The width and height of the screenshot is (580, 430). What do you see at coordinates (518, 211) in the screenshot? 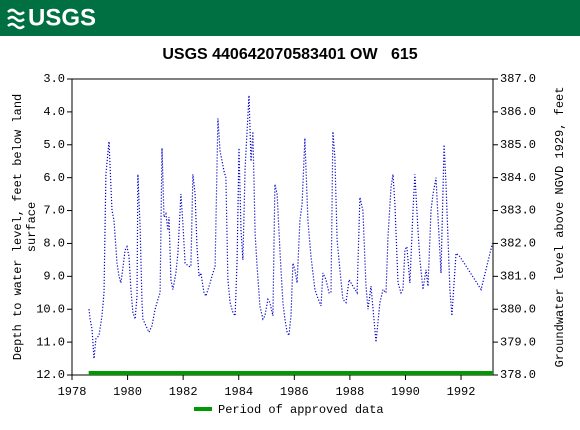
I see `y2-tick-label: 383.0` at bounding box center [518, 211].